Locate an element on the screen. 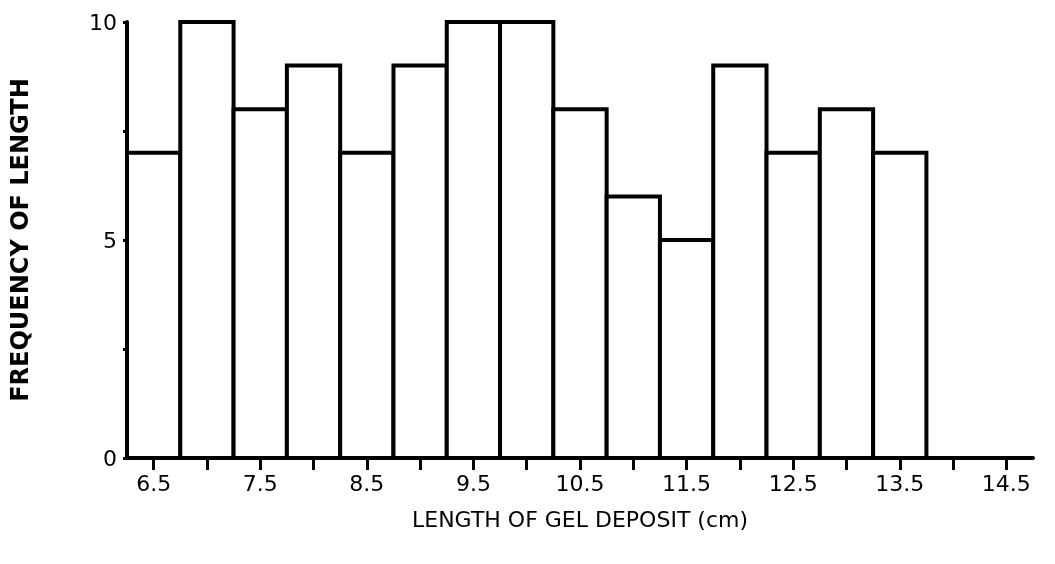 The height and width of the screenshot is (564, 1055). x-tick-label: 6.5 is located at coordinates (154, 483).